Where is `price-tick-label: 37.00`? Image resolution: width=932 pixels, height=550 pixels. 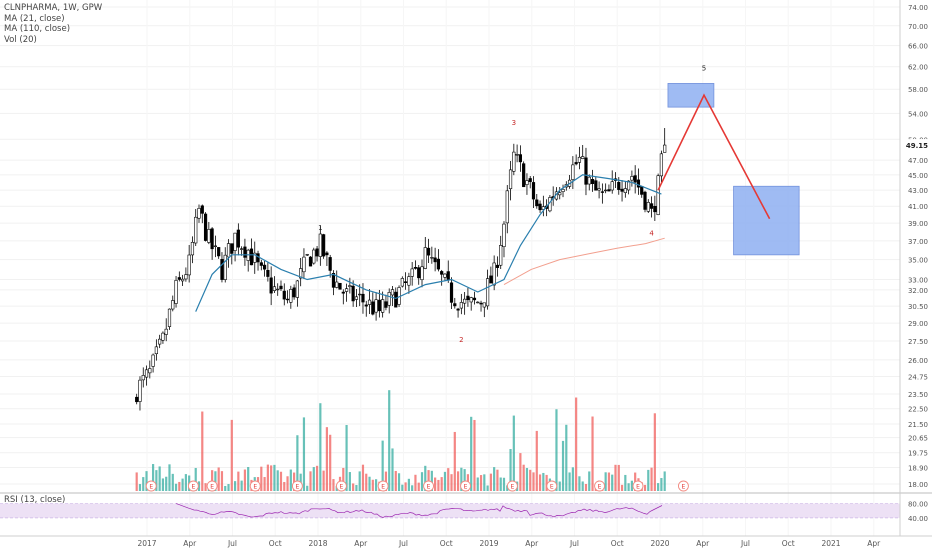
price-tick-label: 37.00 is located at coordinates (918, 242).